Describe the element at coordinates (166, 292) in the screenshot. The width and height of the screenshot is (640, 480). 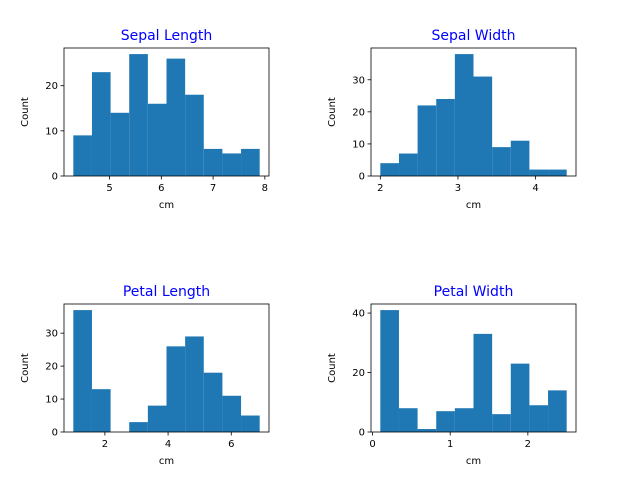
I see `chart-title: Petal Length` at that location.